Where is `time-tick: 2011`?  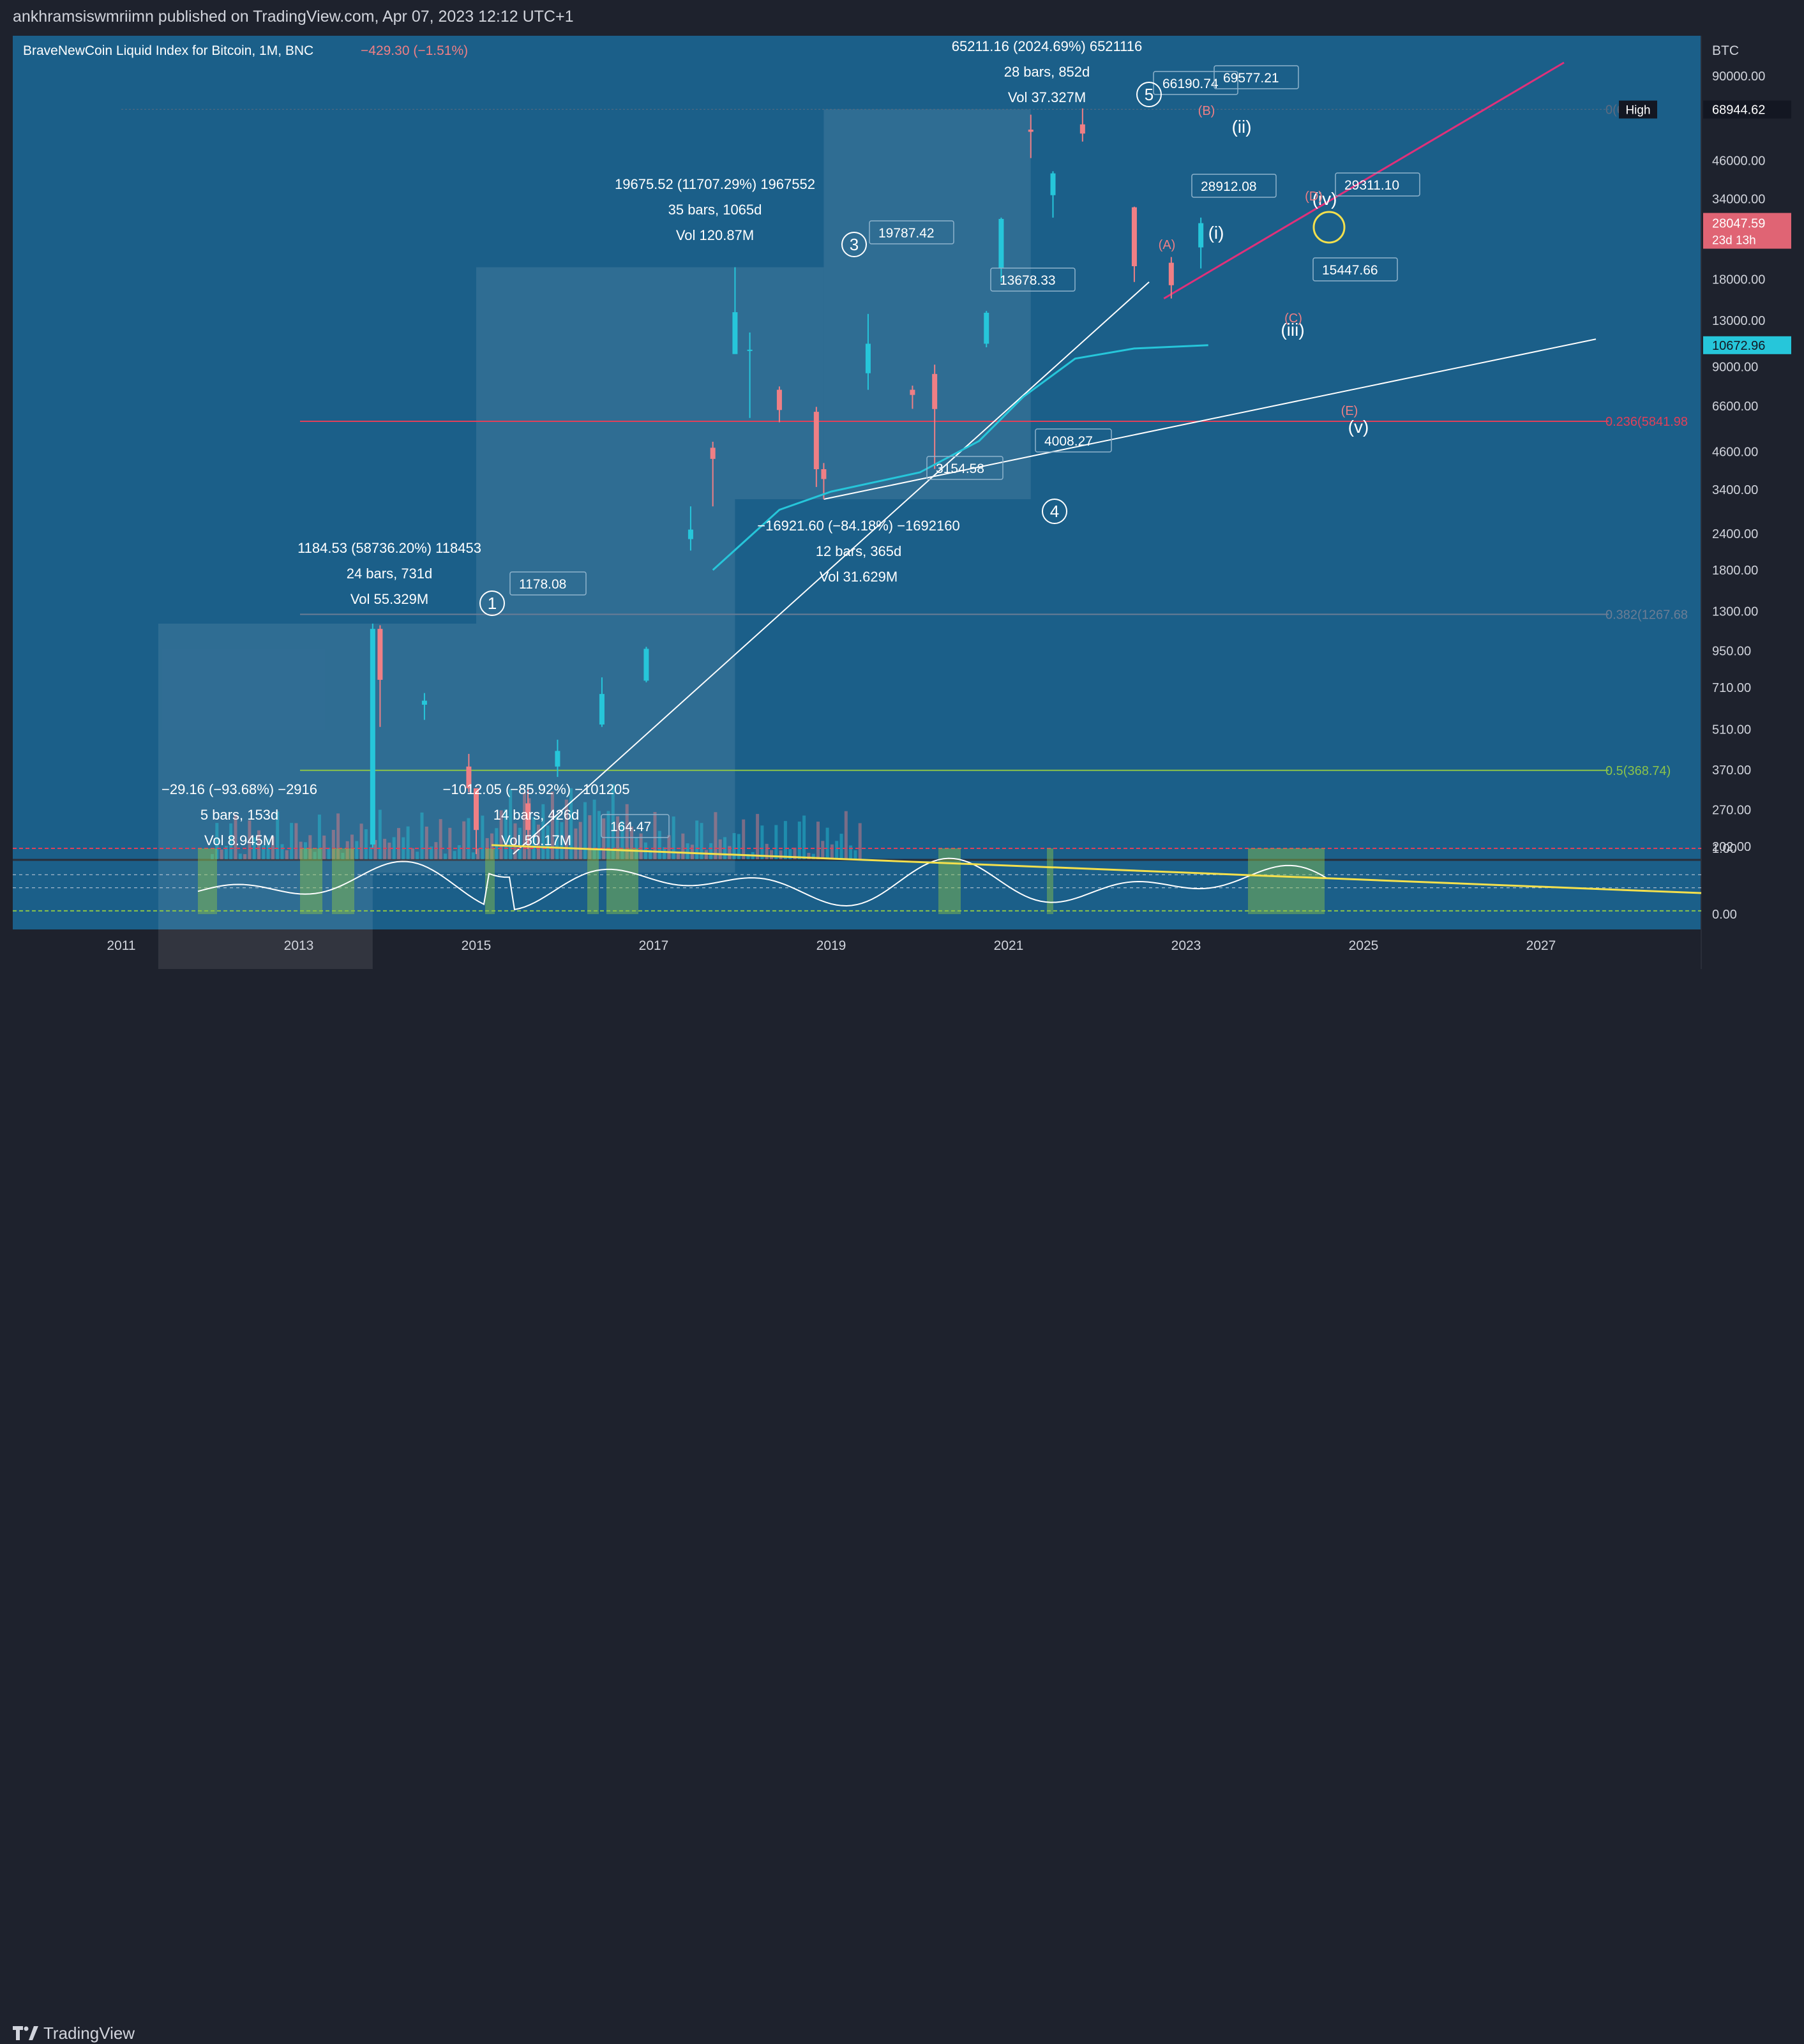 time-tick: 2011 is located at coordinates (121, 945).